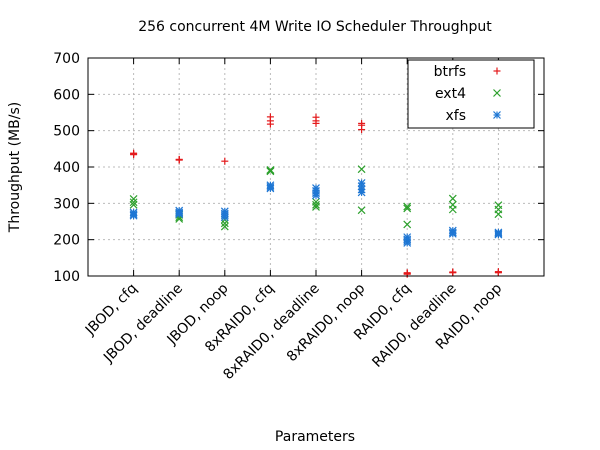  I want to click on y-tick-label: 400, so click(66, 168).